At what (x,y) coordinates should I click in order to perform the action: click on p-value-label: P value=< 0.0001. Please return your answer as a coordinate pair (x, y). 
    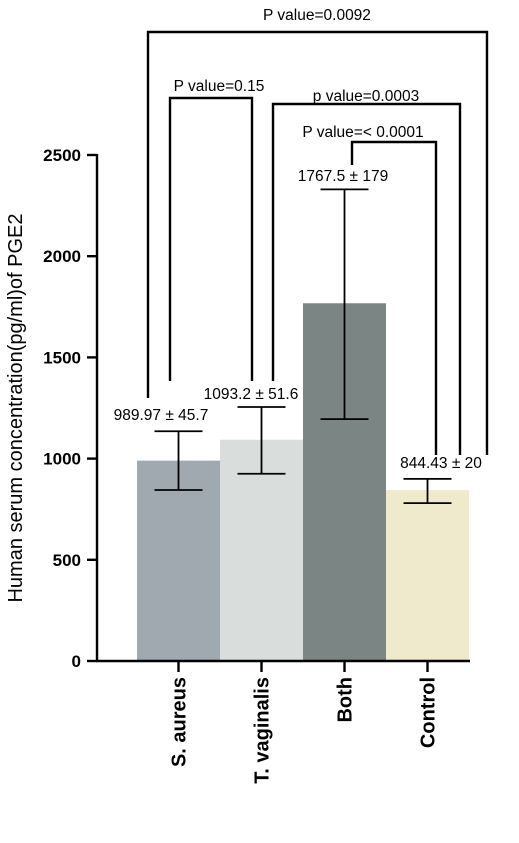
    Looking at the image, I should click on (362, 132).